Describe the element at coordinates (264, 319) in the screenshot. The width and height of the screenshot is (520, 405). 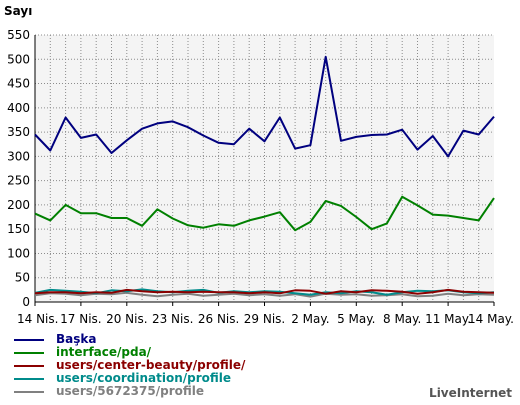
I see `x-tick-label: 29 Nis.` at that location.